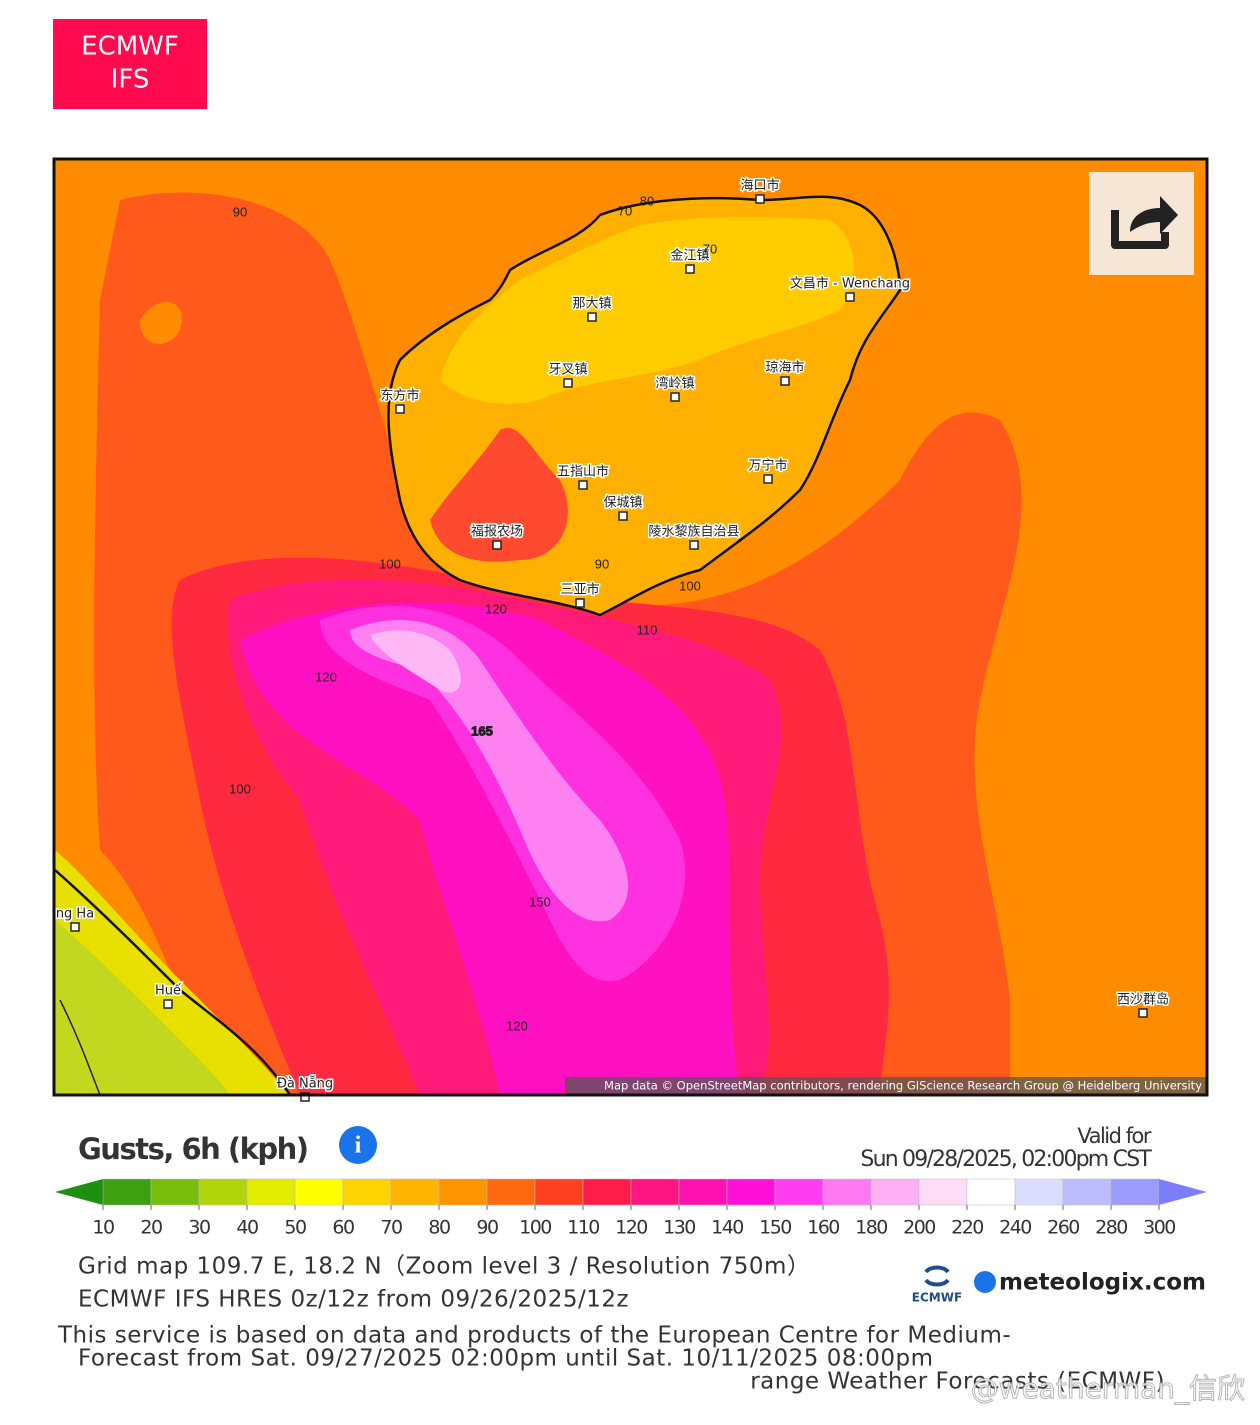  Describe the element at coordinates (579, 590) in the screenshot. I see `place-label: 三亚市` at that location.